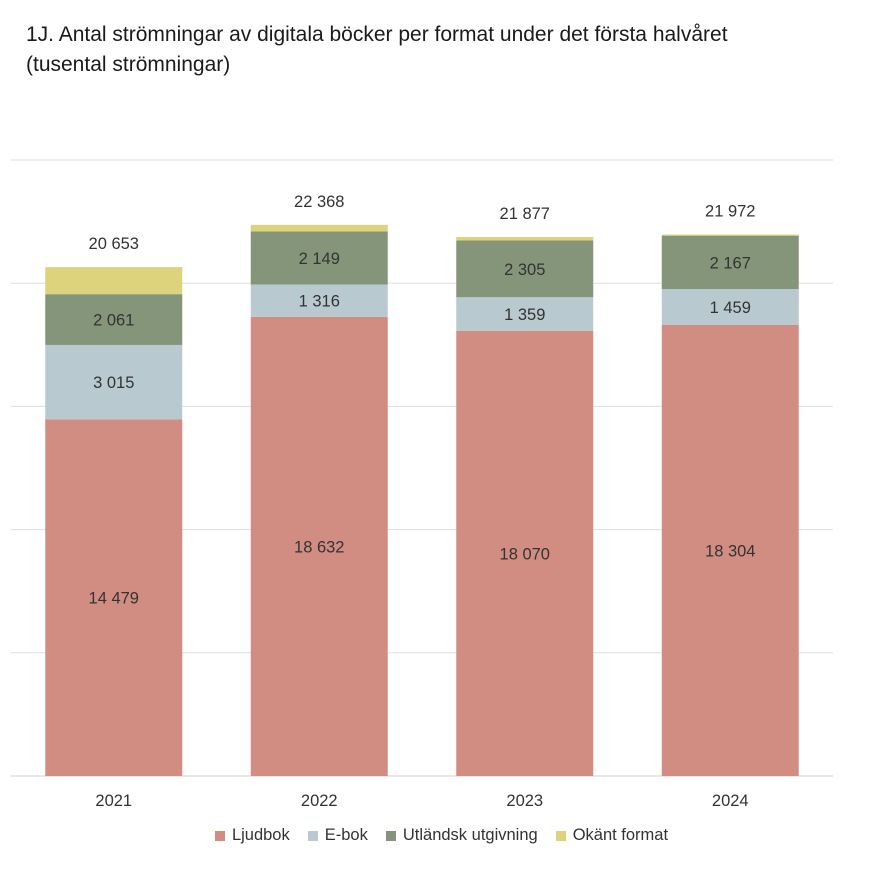  I want to click on bar-segment-utl-ndsk-utgivning-2023, so click(525, 269).